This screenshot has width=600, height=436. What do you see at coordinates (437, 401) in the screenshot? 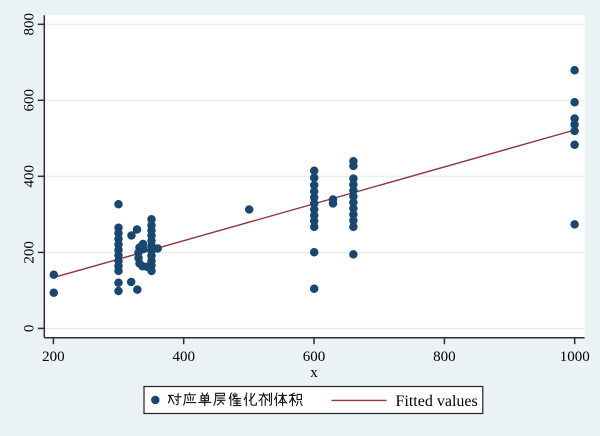
I see `svg-text: Fitted values` at bounding box center [437, 401].